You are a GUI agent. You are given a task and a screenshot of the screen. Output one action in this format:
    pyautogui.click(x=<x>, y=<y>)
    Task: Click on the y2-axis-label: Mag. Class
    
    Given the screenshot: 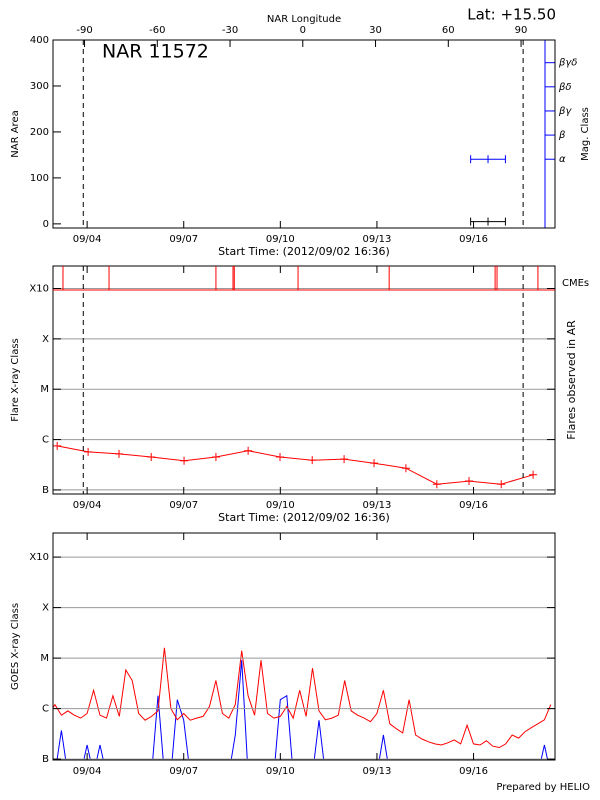 What is the action you would take?
    pyautogui.click(x=585, y=134)
    